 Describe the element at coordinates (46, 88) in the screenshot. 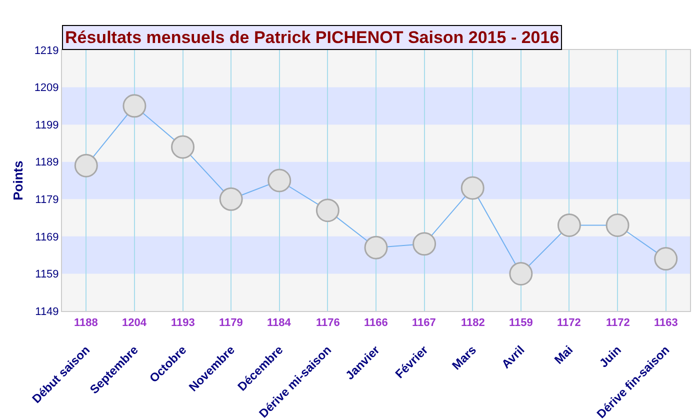

I see `y-tick-label: 1209` at that location.